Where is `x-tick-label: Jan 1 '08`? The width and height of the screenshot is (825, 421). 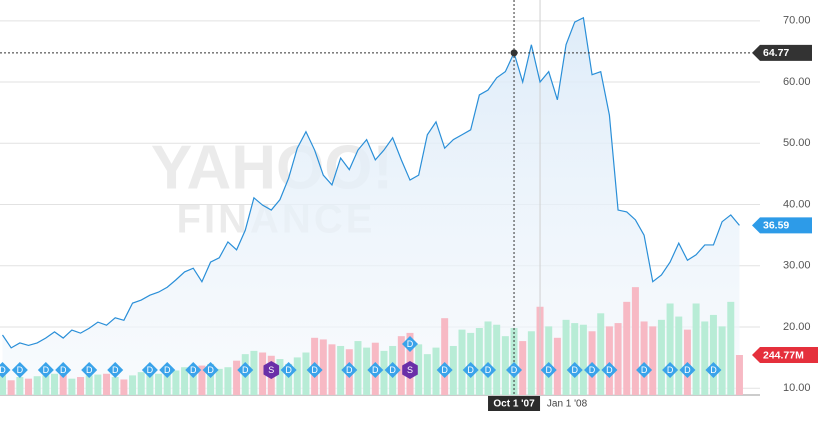
x-tick-label: Jan 1 '08 is located at coordinates (567, 404).